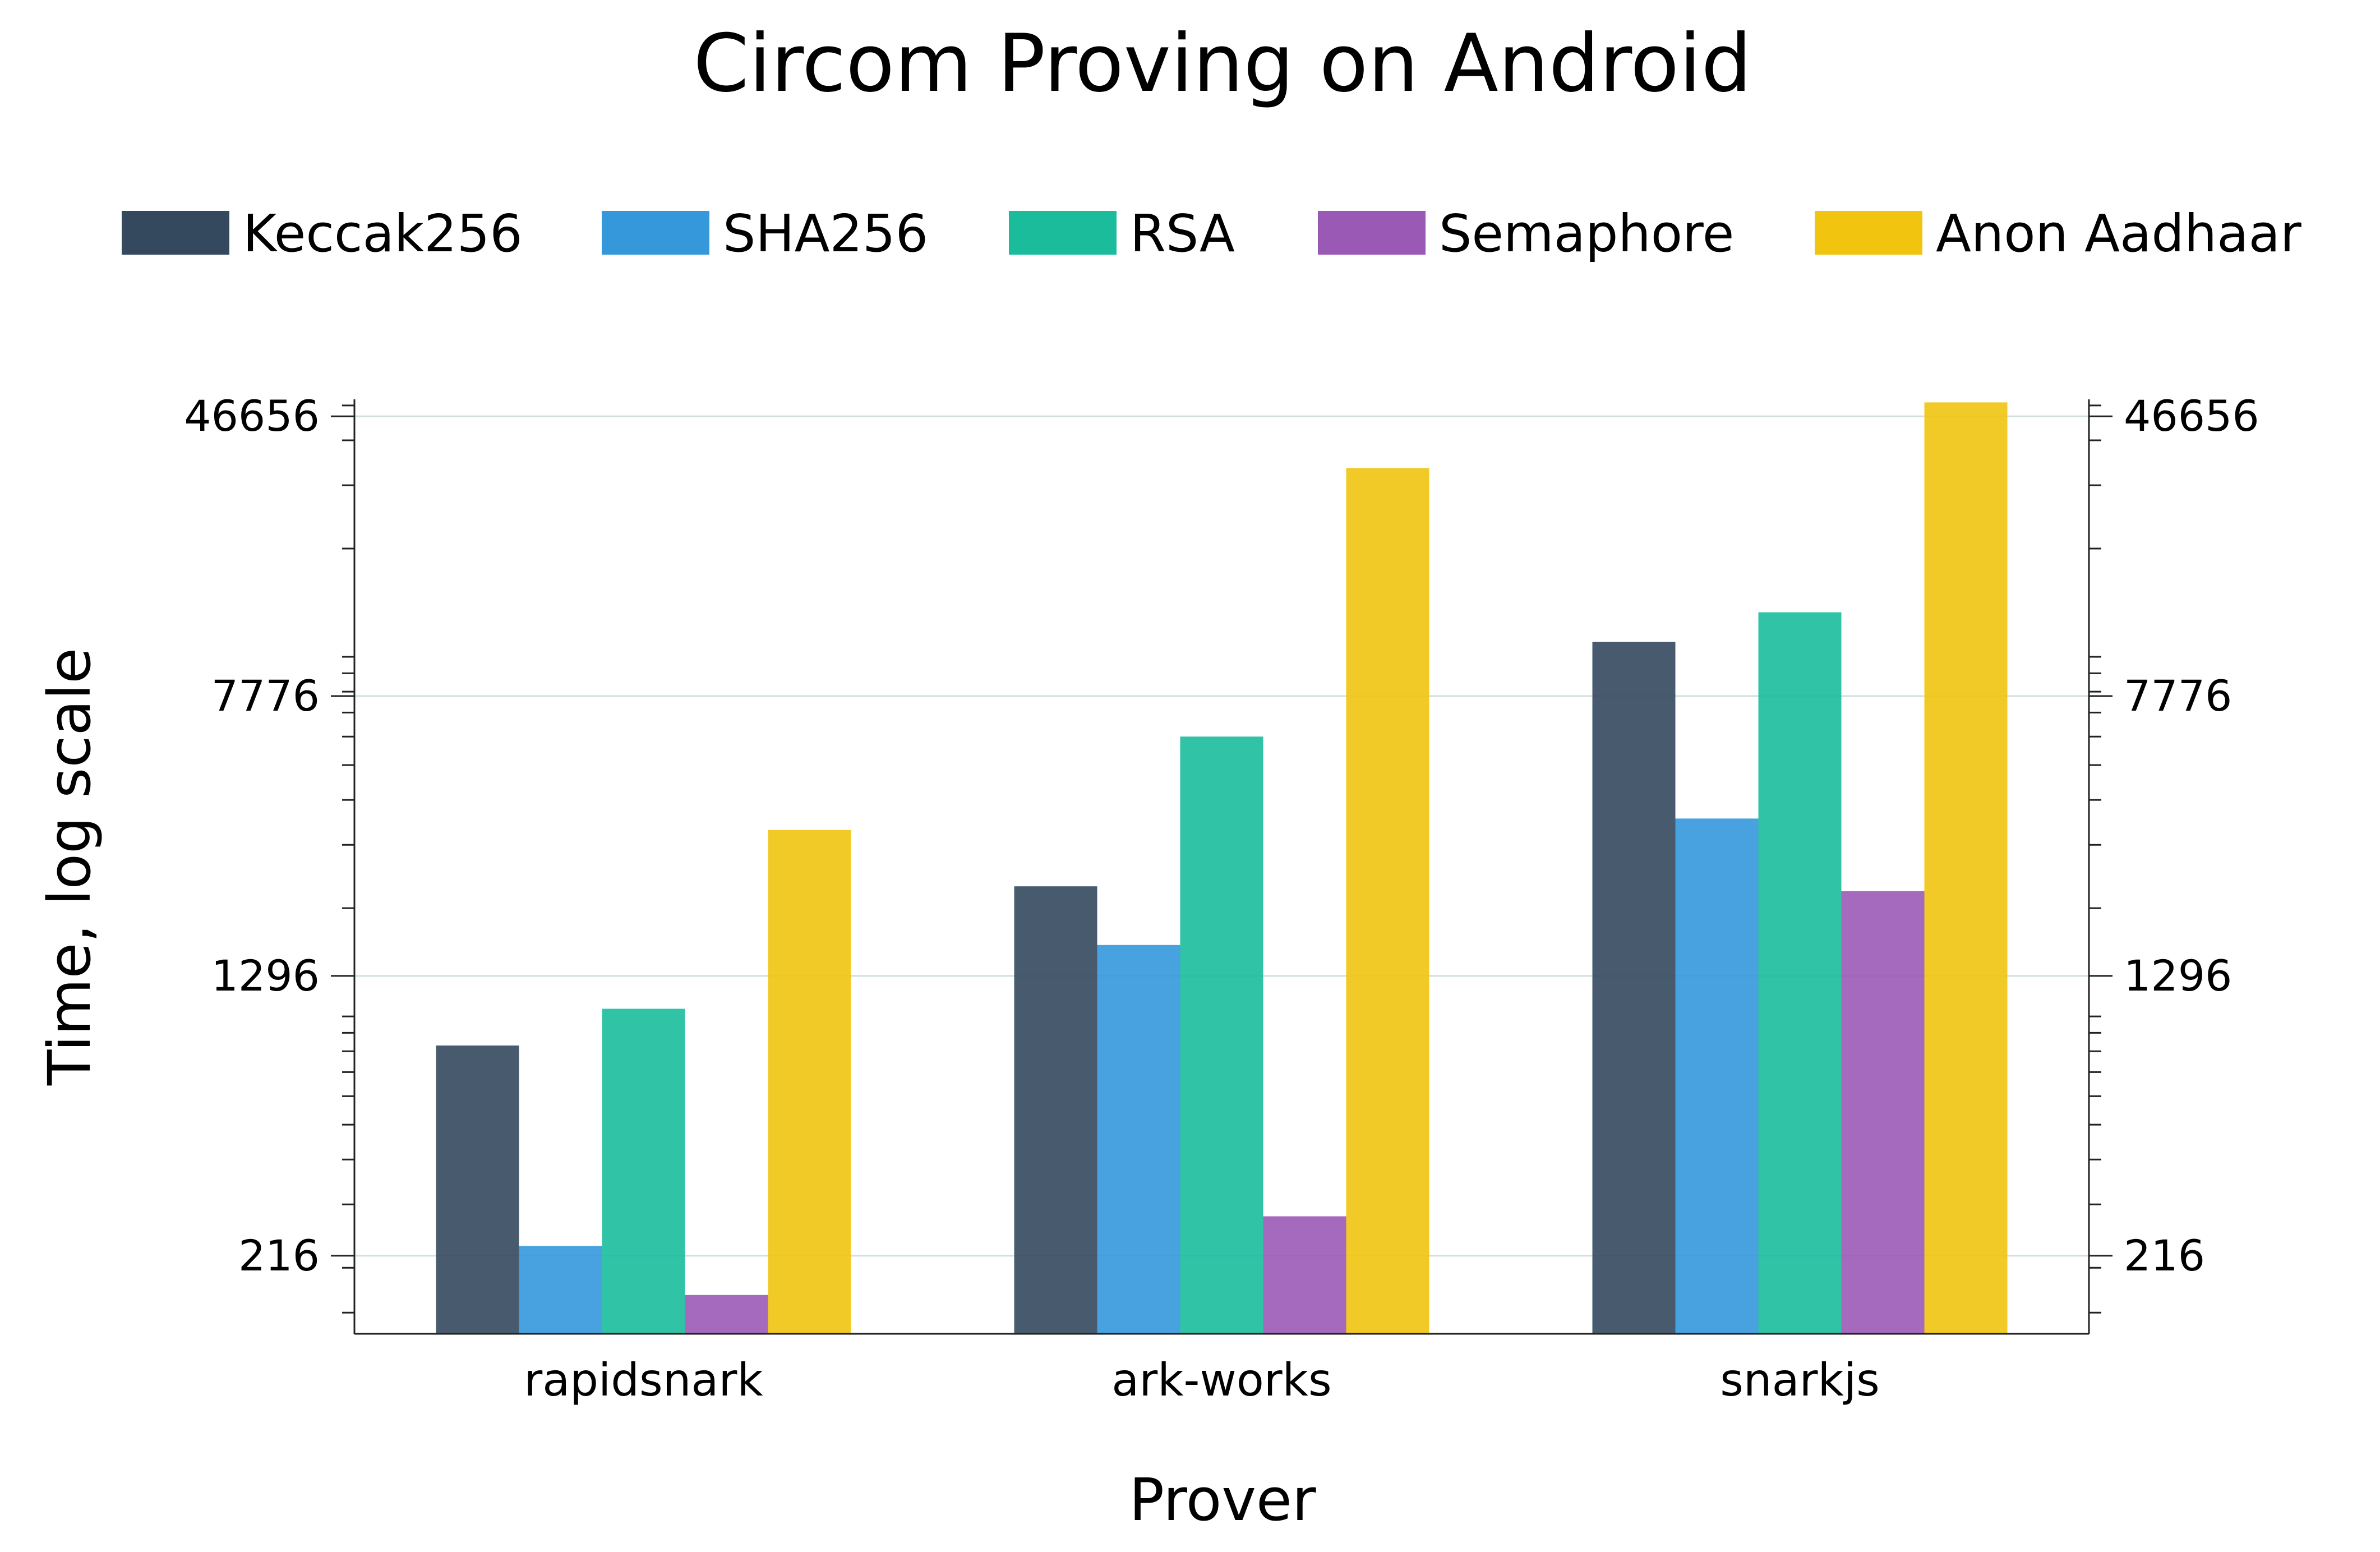  What do you see at coordinates (825, 234) in the screenshot?
I see `legend-label: SHA256` at bounding box center [825, 234].